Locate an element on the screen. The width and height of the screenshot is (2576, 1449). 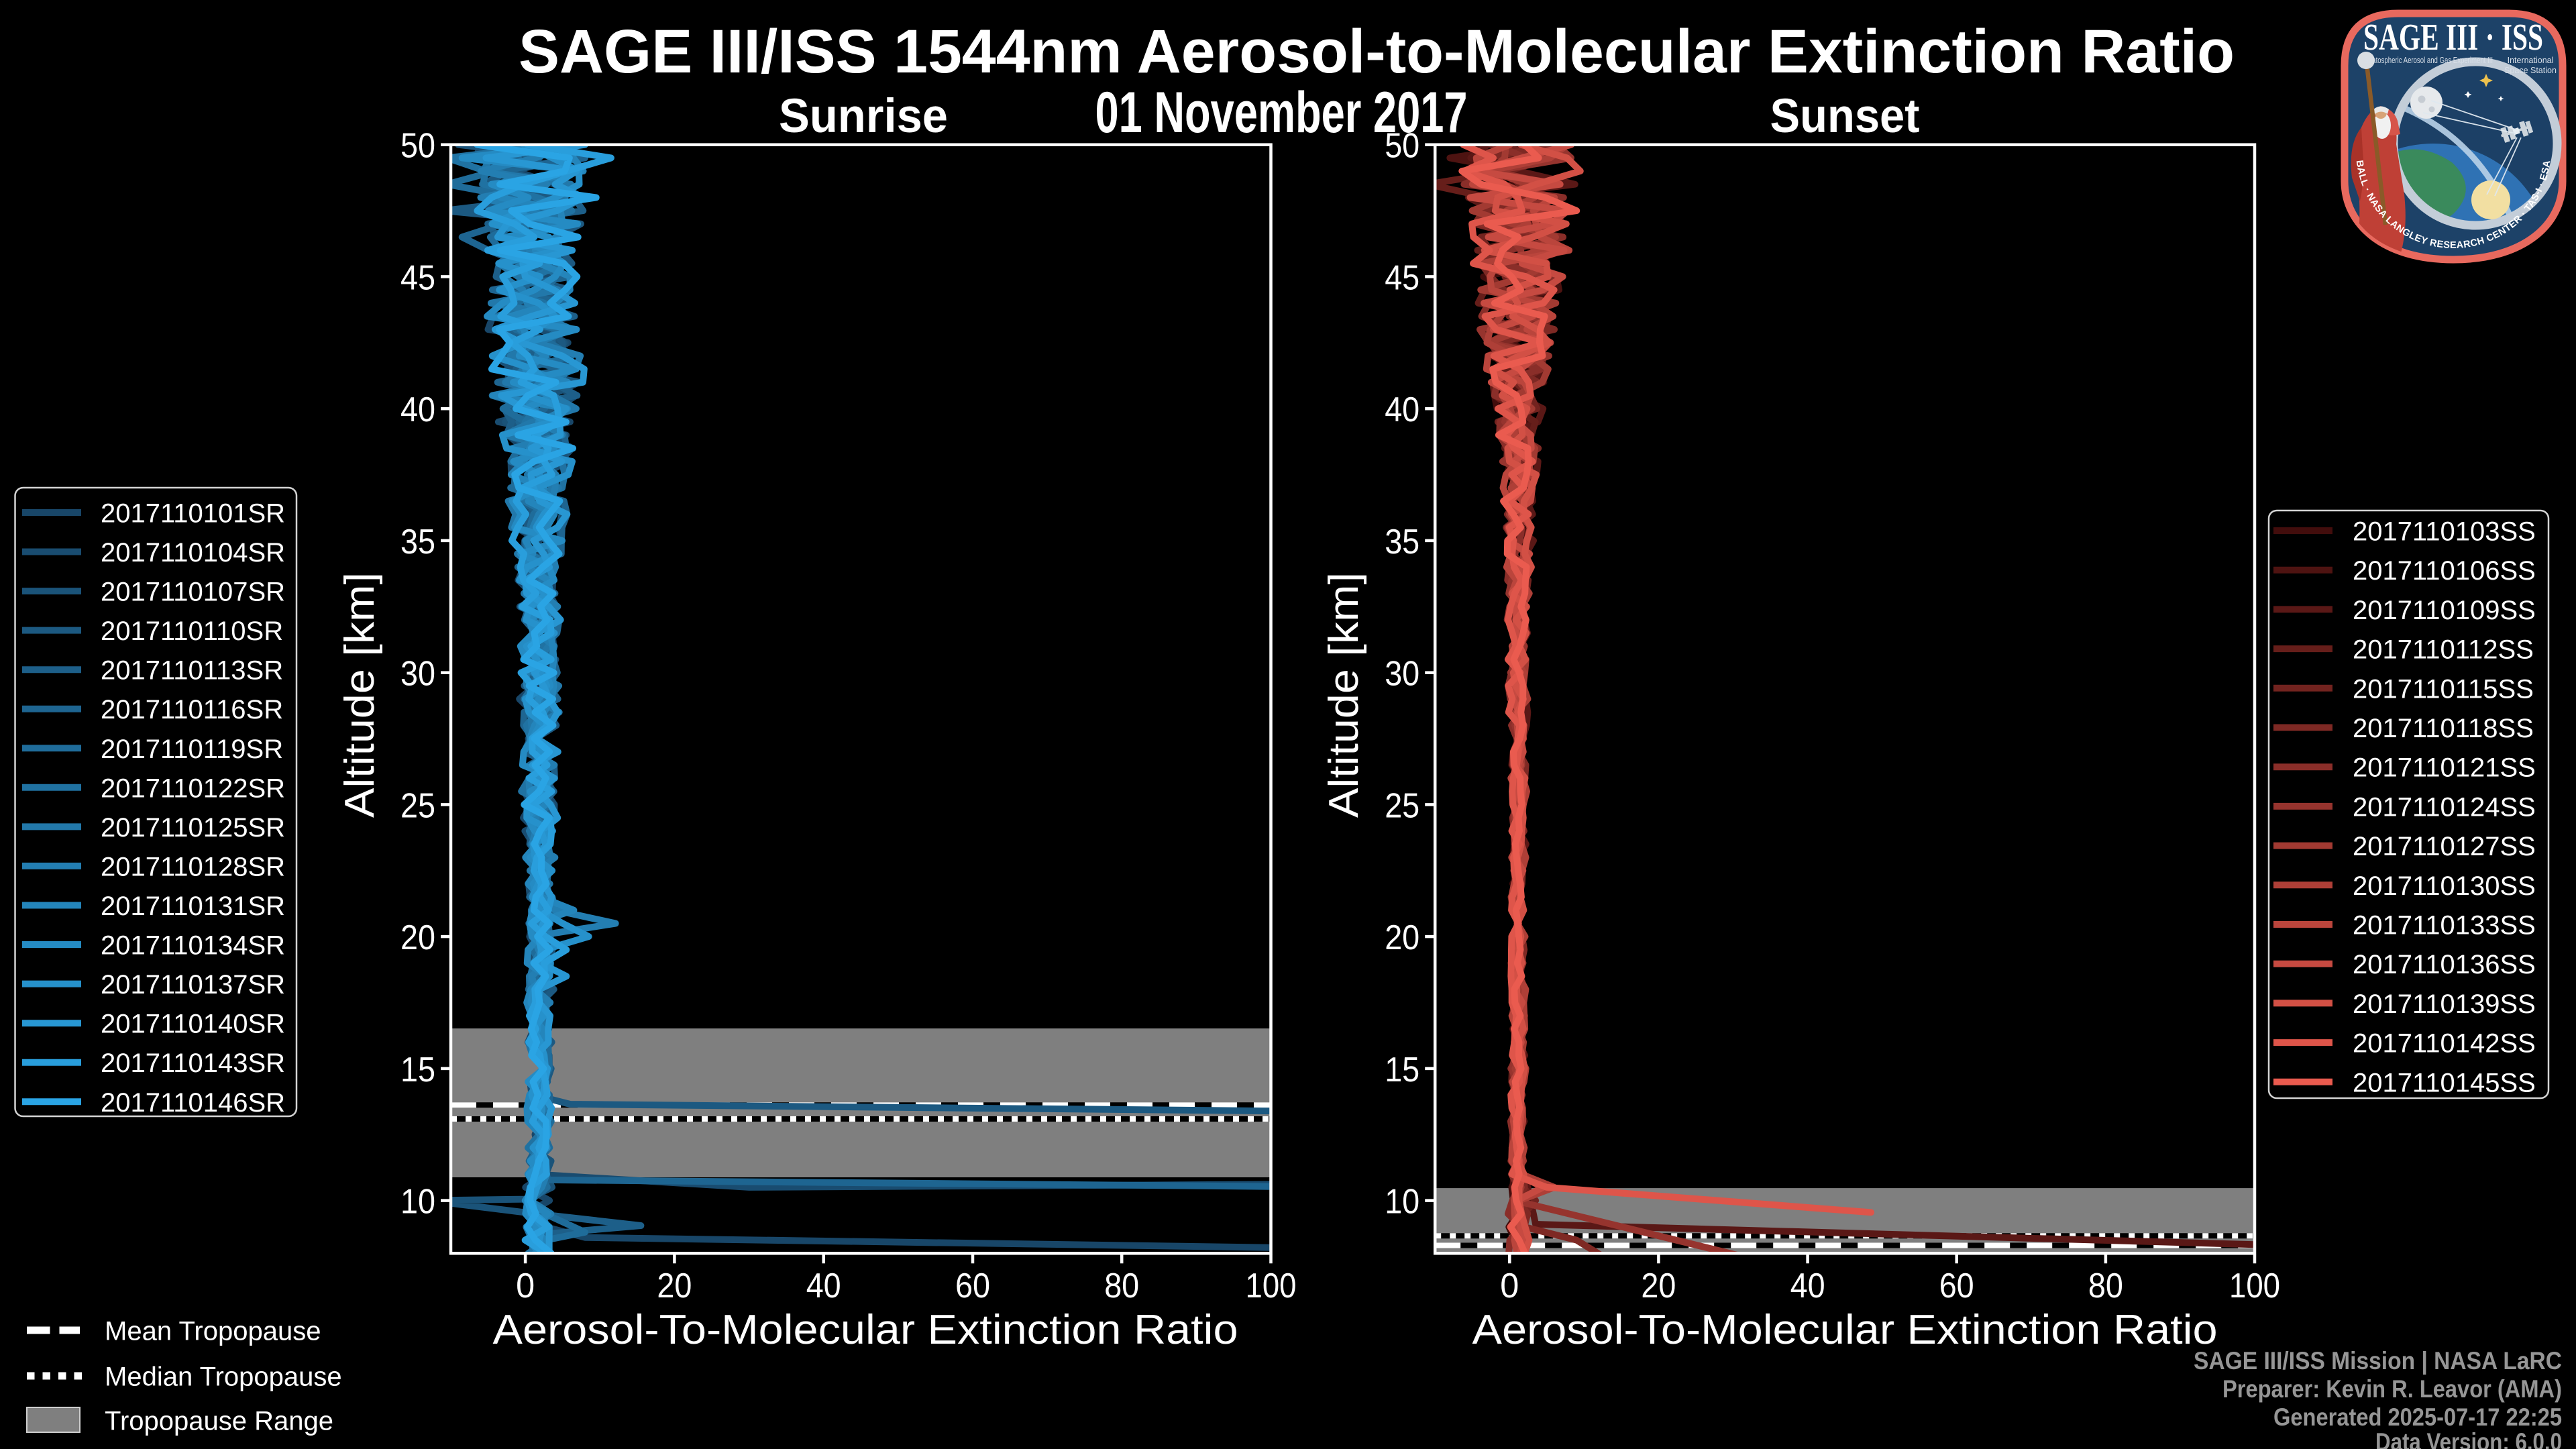
svg-text:Preparer: Kevin R. Leavor (AMA: Preparer: Kevin R. Leavor (AMA) is located at coordinates (2392, 1389).